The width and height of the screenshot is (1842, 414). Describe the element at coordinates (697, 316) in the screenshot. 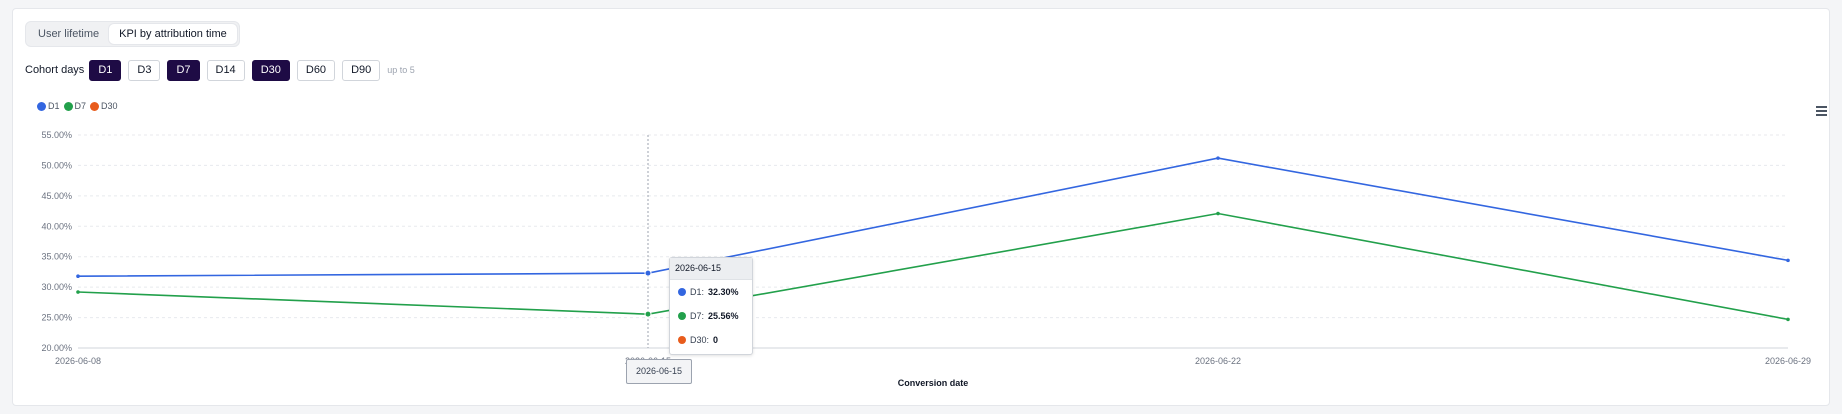

I see `tooltip-name-d7: D7:` at that location.